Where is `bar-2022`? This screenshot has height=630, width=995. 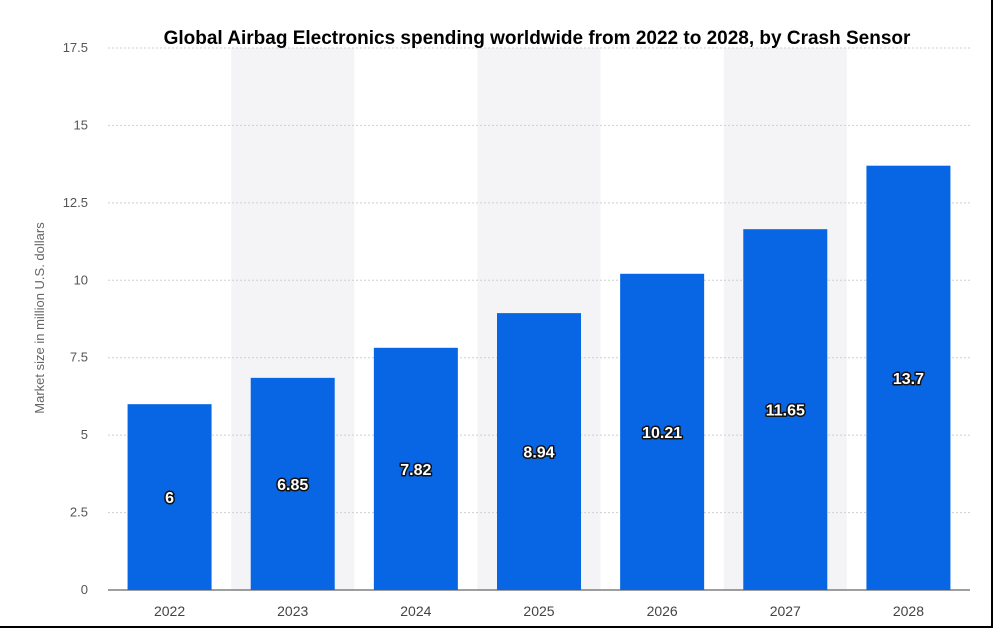 bar-2022 is located at coordinates (169, 497).